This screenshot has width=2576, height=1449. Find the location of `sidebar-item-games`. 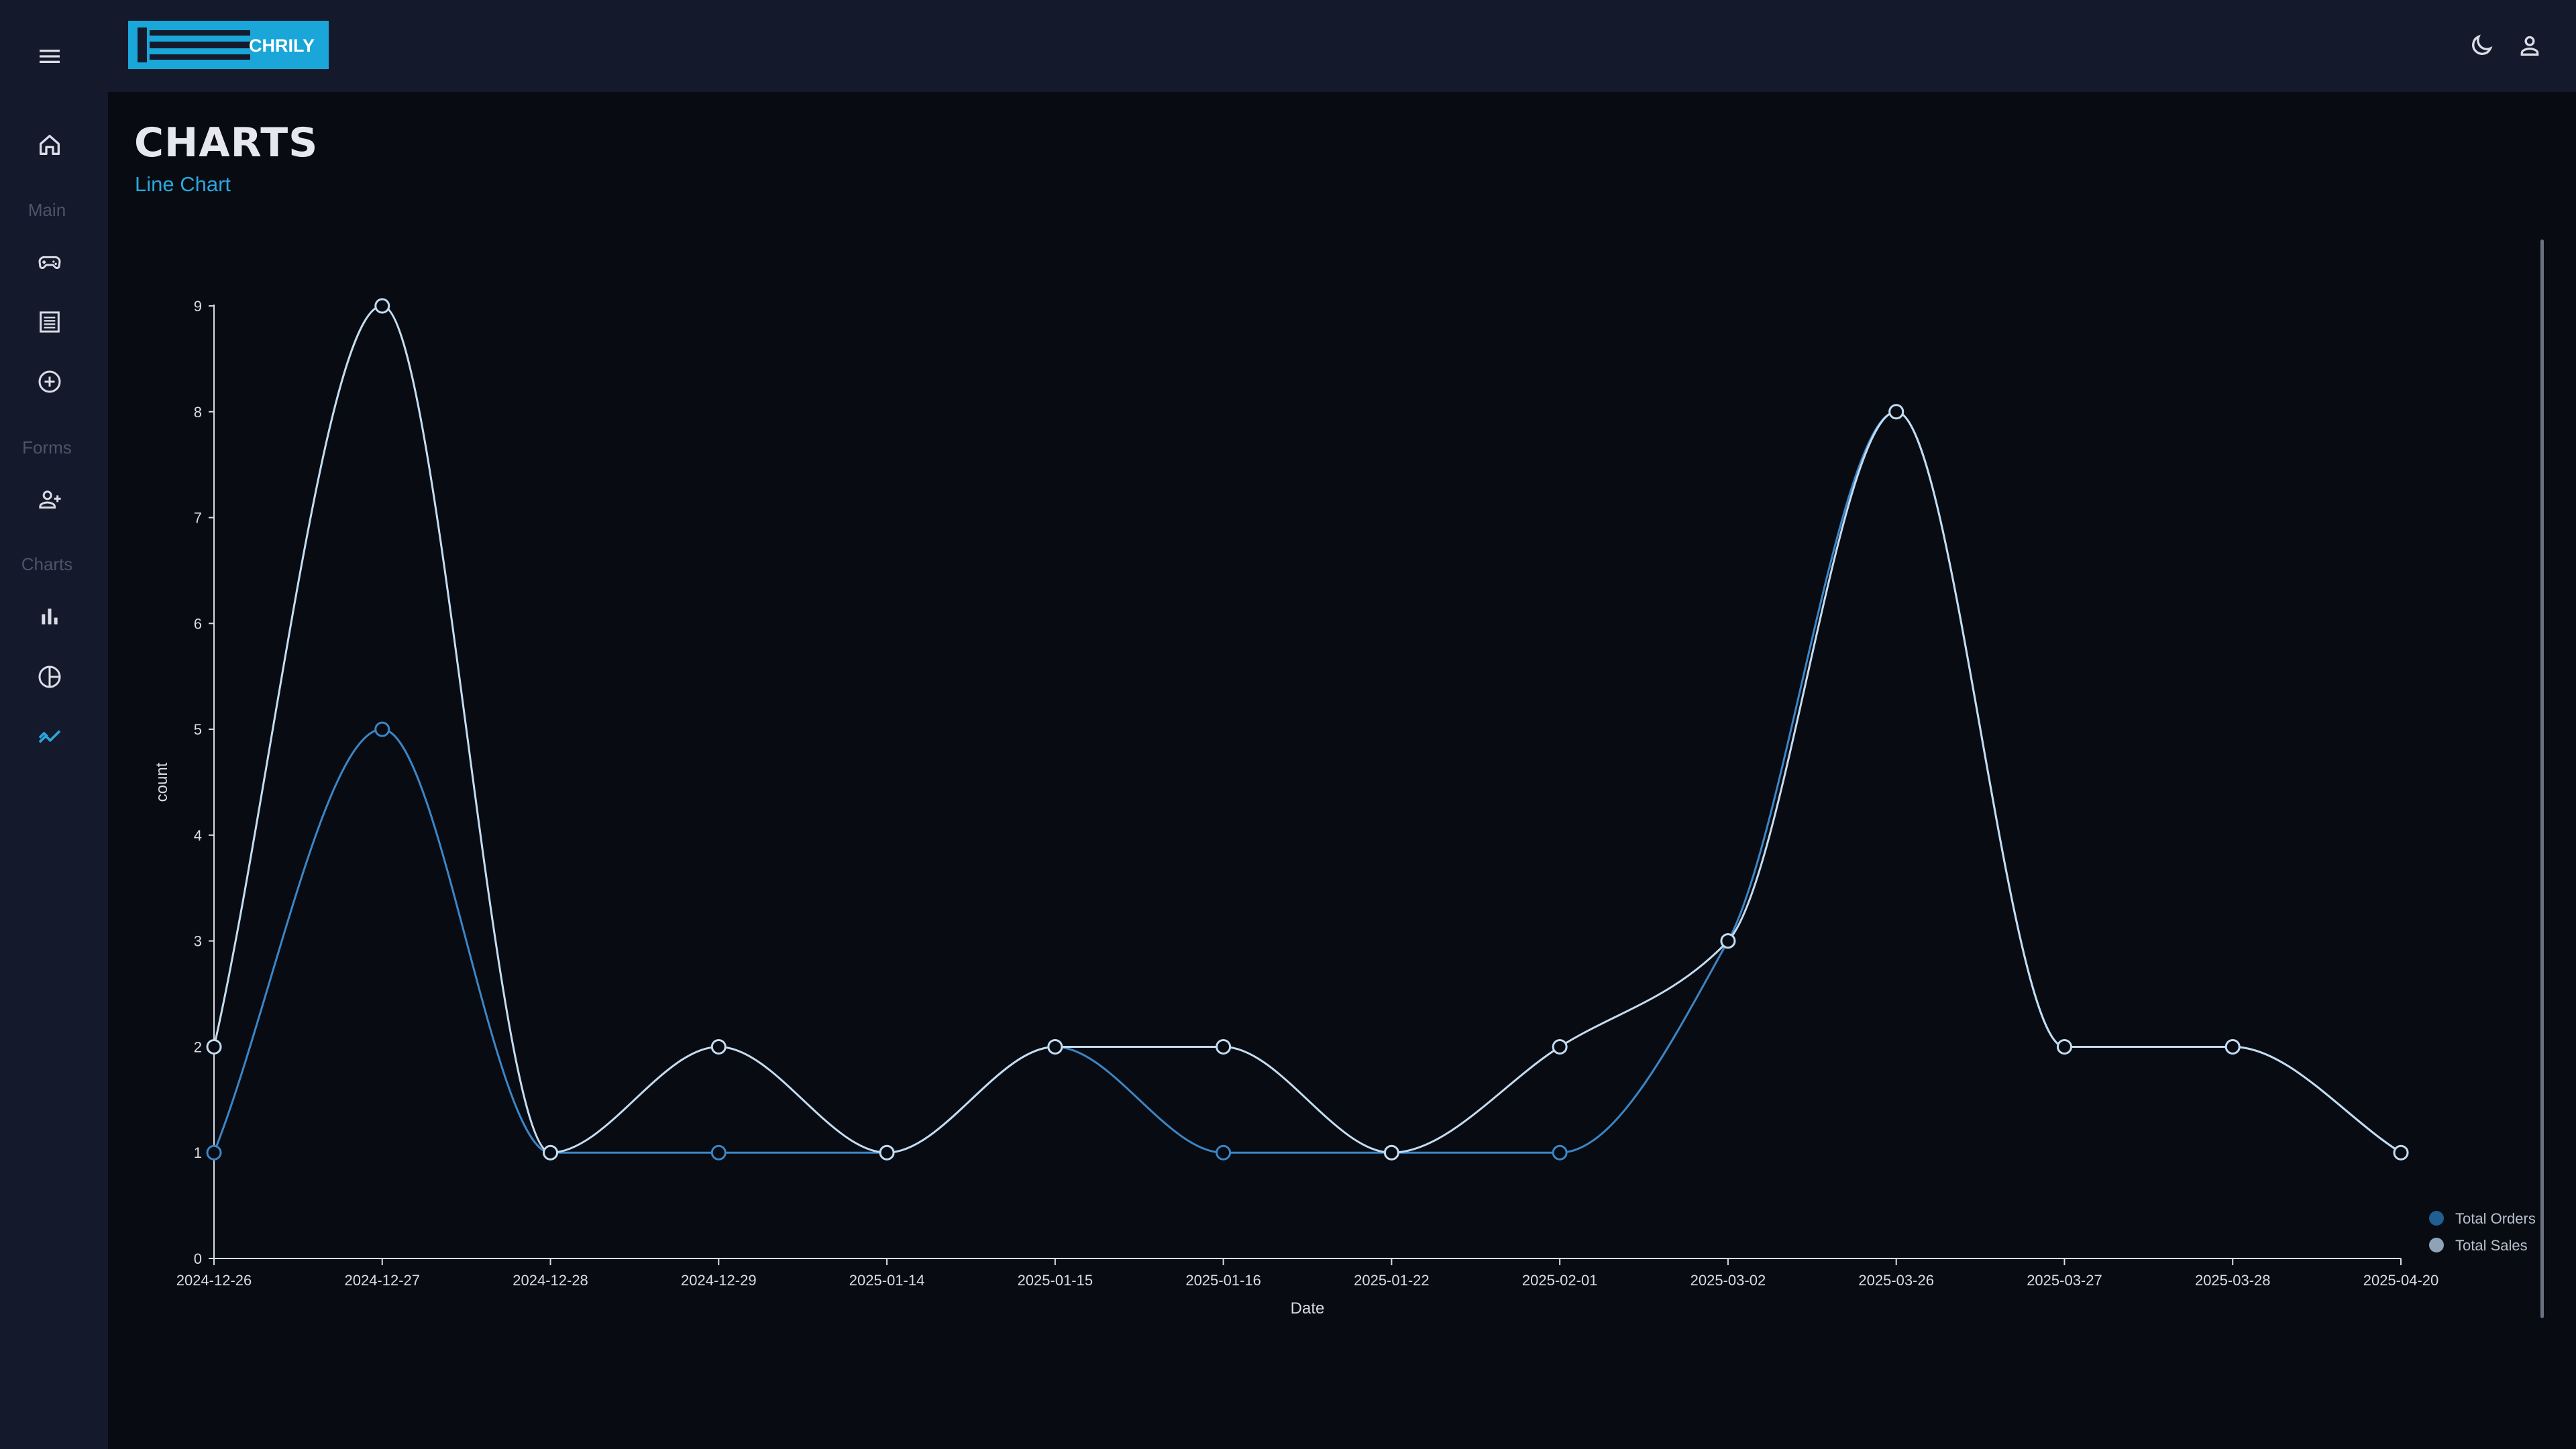

sidebar-item-games is located at coordinates (49, 261).